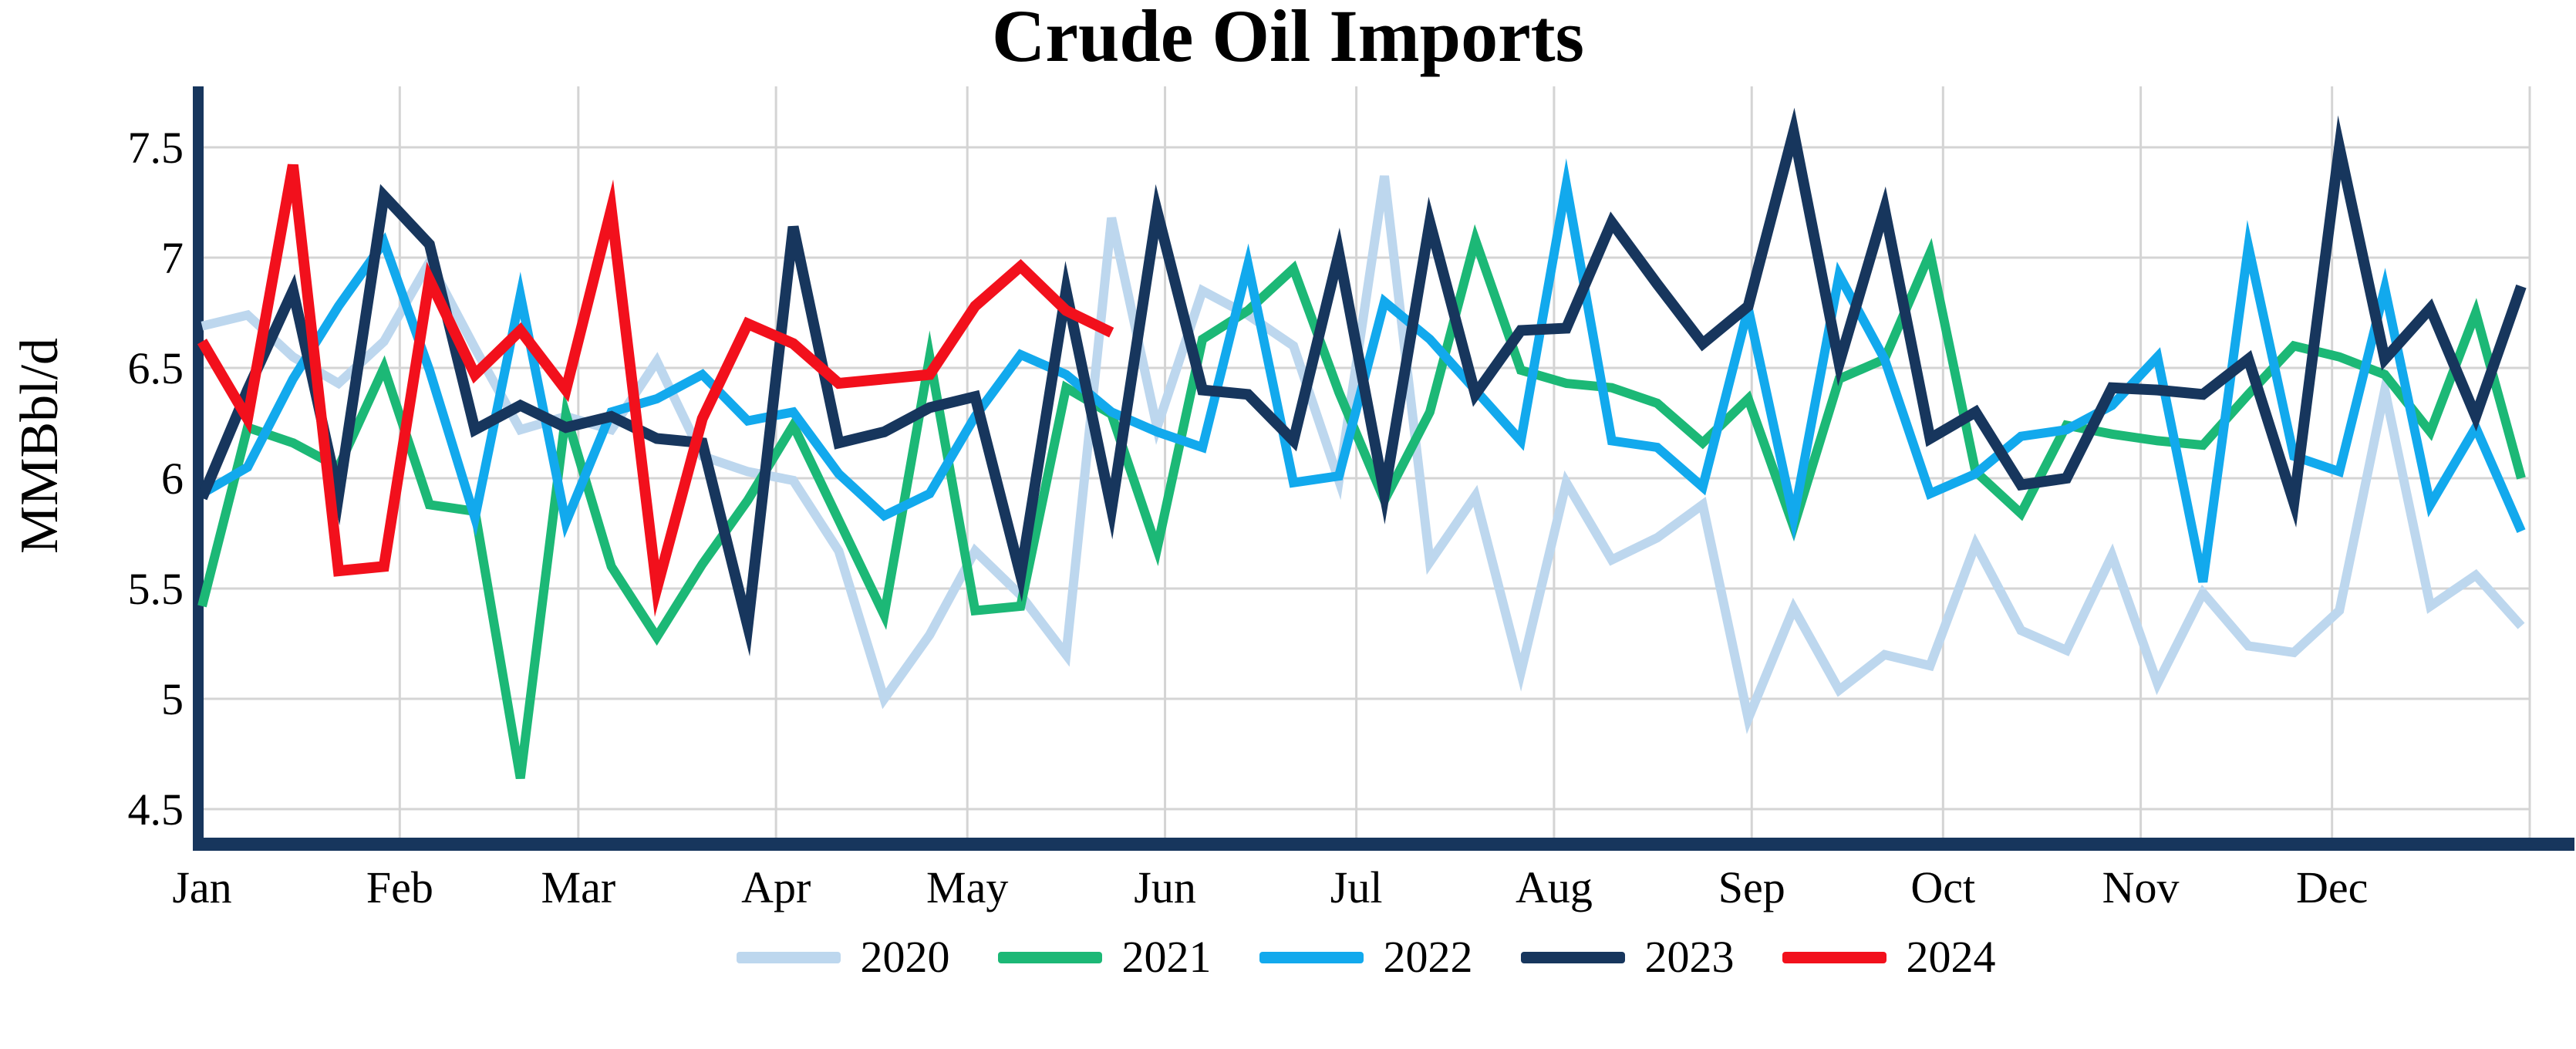 The width and height of the screenshot is (2576, 1049). Describe the element at coordinates (1627, 957) in the screenshot. I see `legend-item-2023: 2023` at that location.